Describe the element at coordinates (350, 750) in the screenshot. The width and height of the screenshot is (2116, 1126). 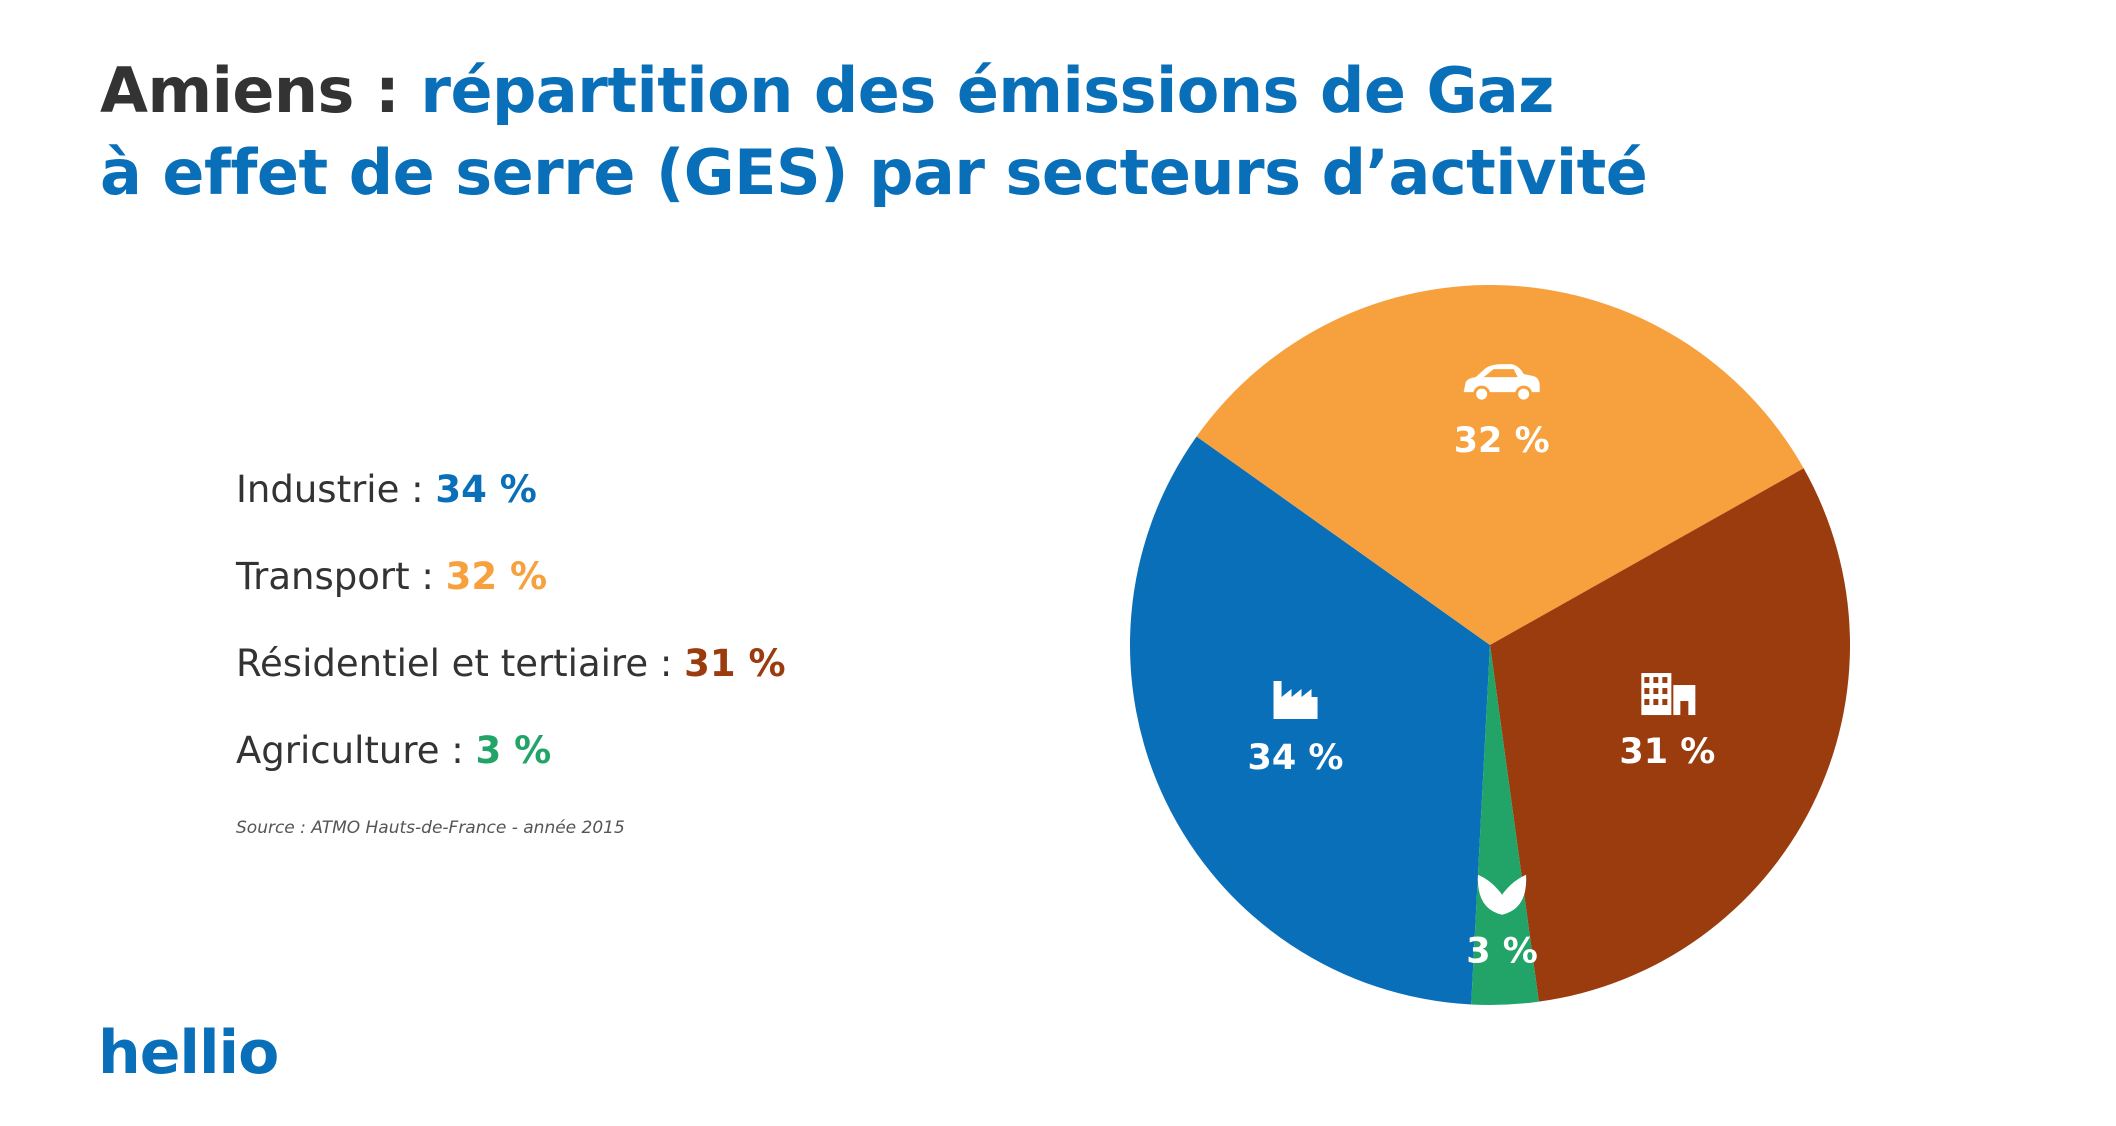
I see `legend-label: Agriculture :` at that location.